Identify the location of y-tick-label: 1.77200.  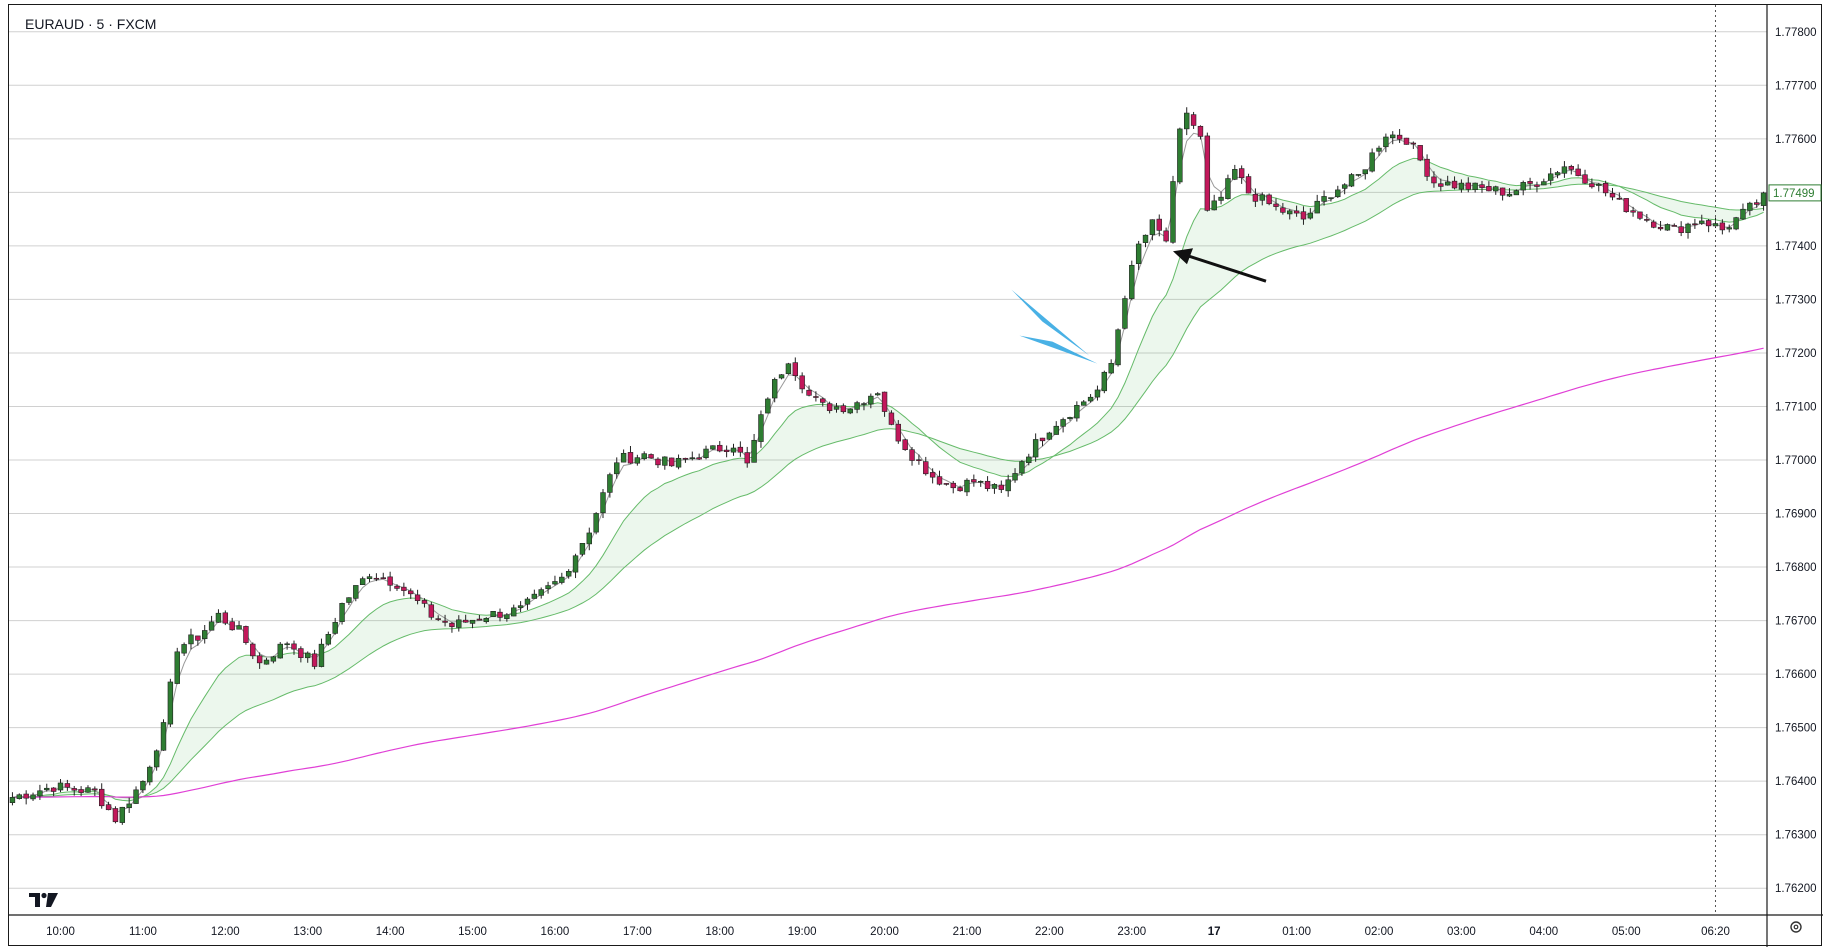
(1796, 354).